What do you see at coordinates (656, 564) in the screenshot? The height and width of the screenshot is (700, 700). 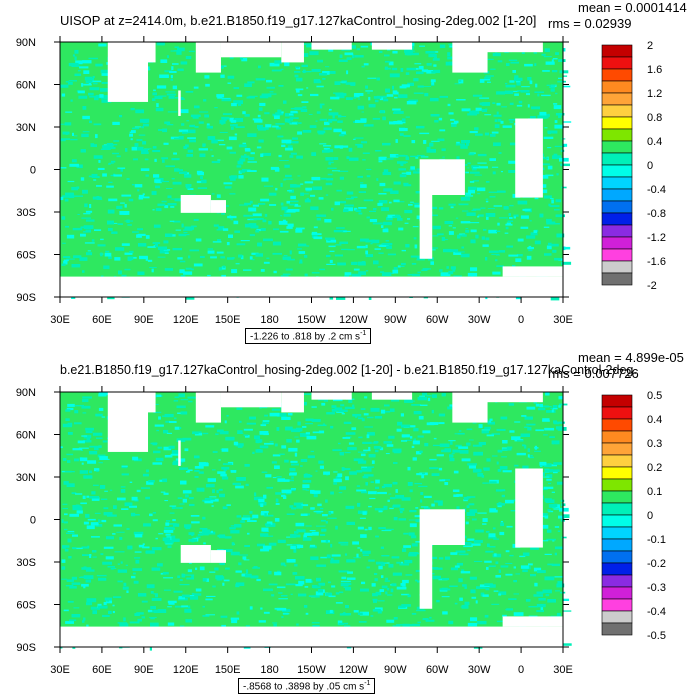 I see `colorbar-label: -0.2` at bounding box center [656, 564].